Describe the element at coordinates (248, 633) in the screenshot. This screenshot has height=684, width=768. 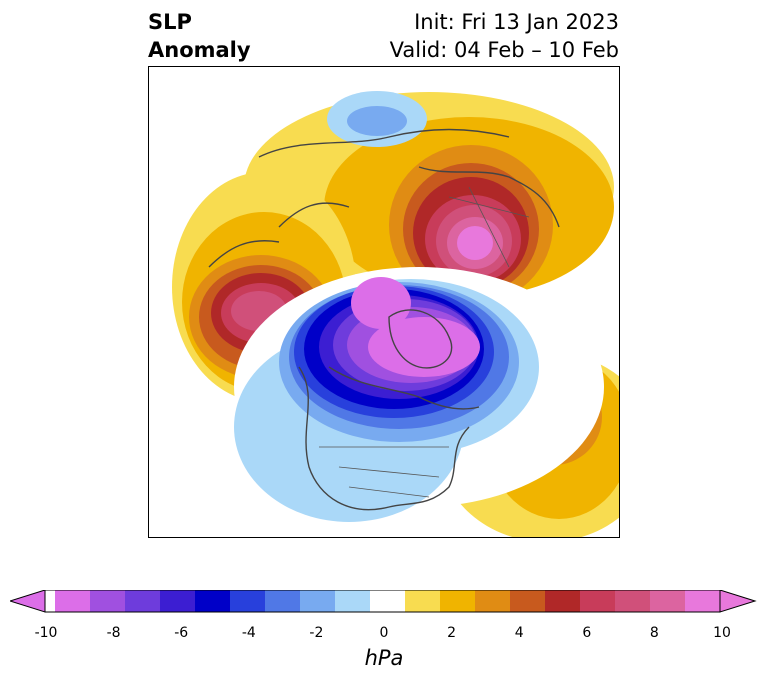
I see `colorbar-tick-label: -4` at that location.